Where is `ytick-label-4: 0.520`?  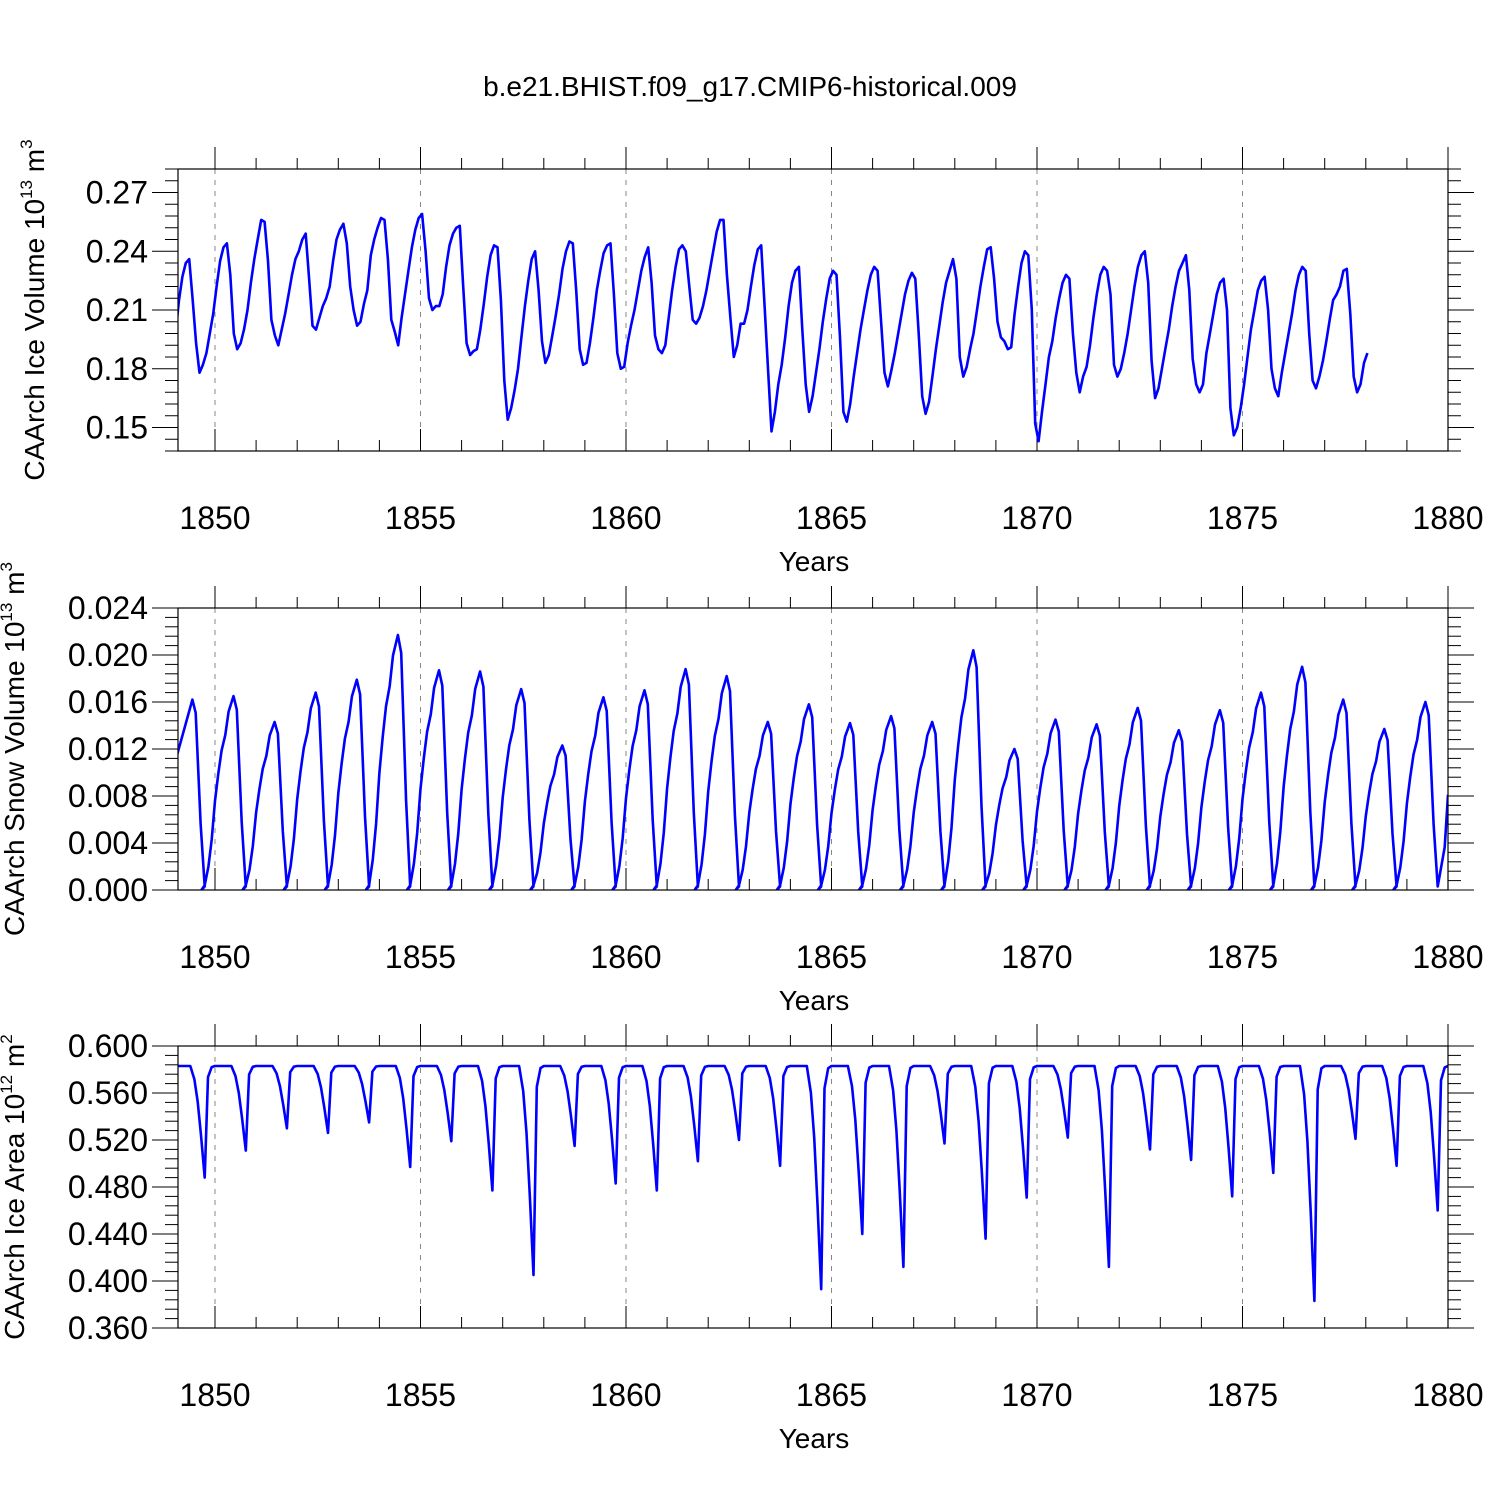
ytick-label-4: 0.520 is located at coordinates (108, 1140).